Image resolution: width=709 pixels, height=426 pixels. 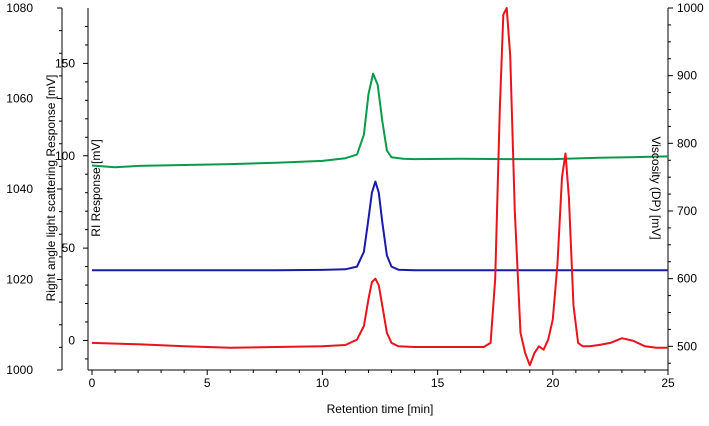 What do you see at coordinates (380, 409) in the screenshot?
I see `x-axis-label: Retention time [min]` at bounding box center [380, 409].